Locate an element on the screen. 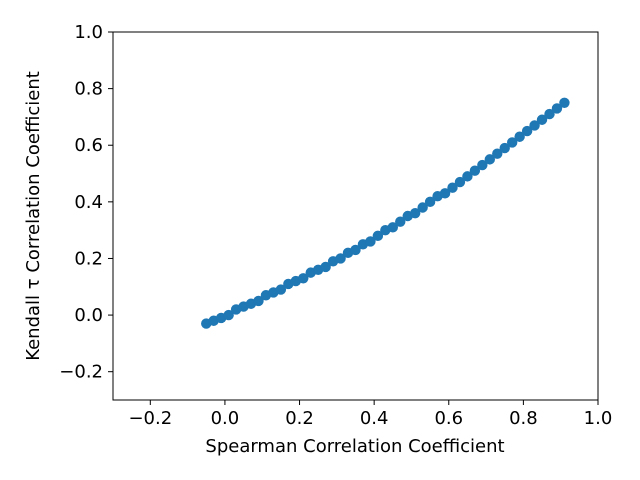 This screenshot has height=480, width=640. x-tick-label: 0.4 is located at coordinates (374, 418).